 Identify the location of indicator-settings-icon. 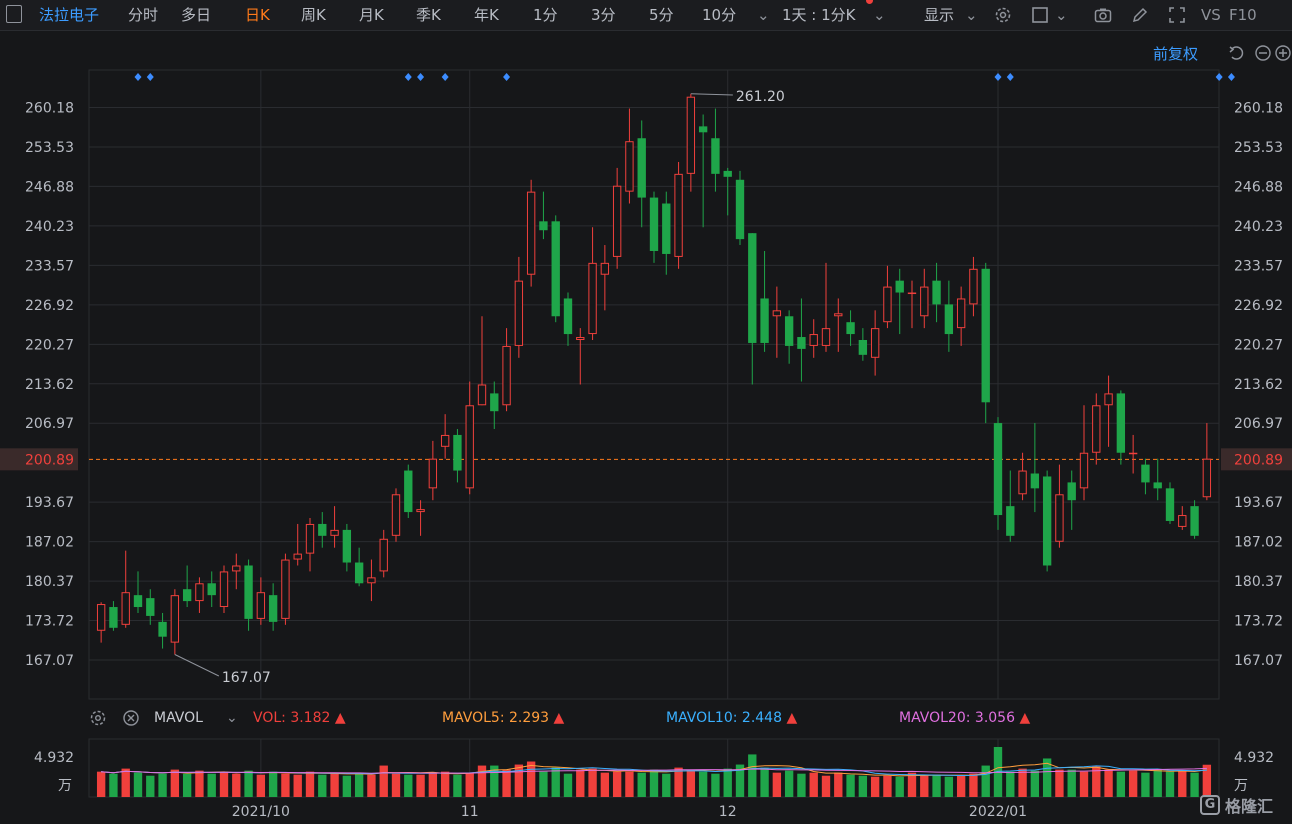
(98, 718).